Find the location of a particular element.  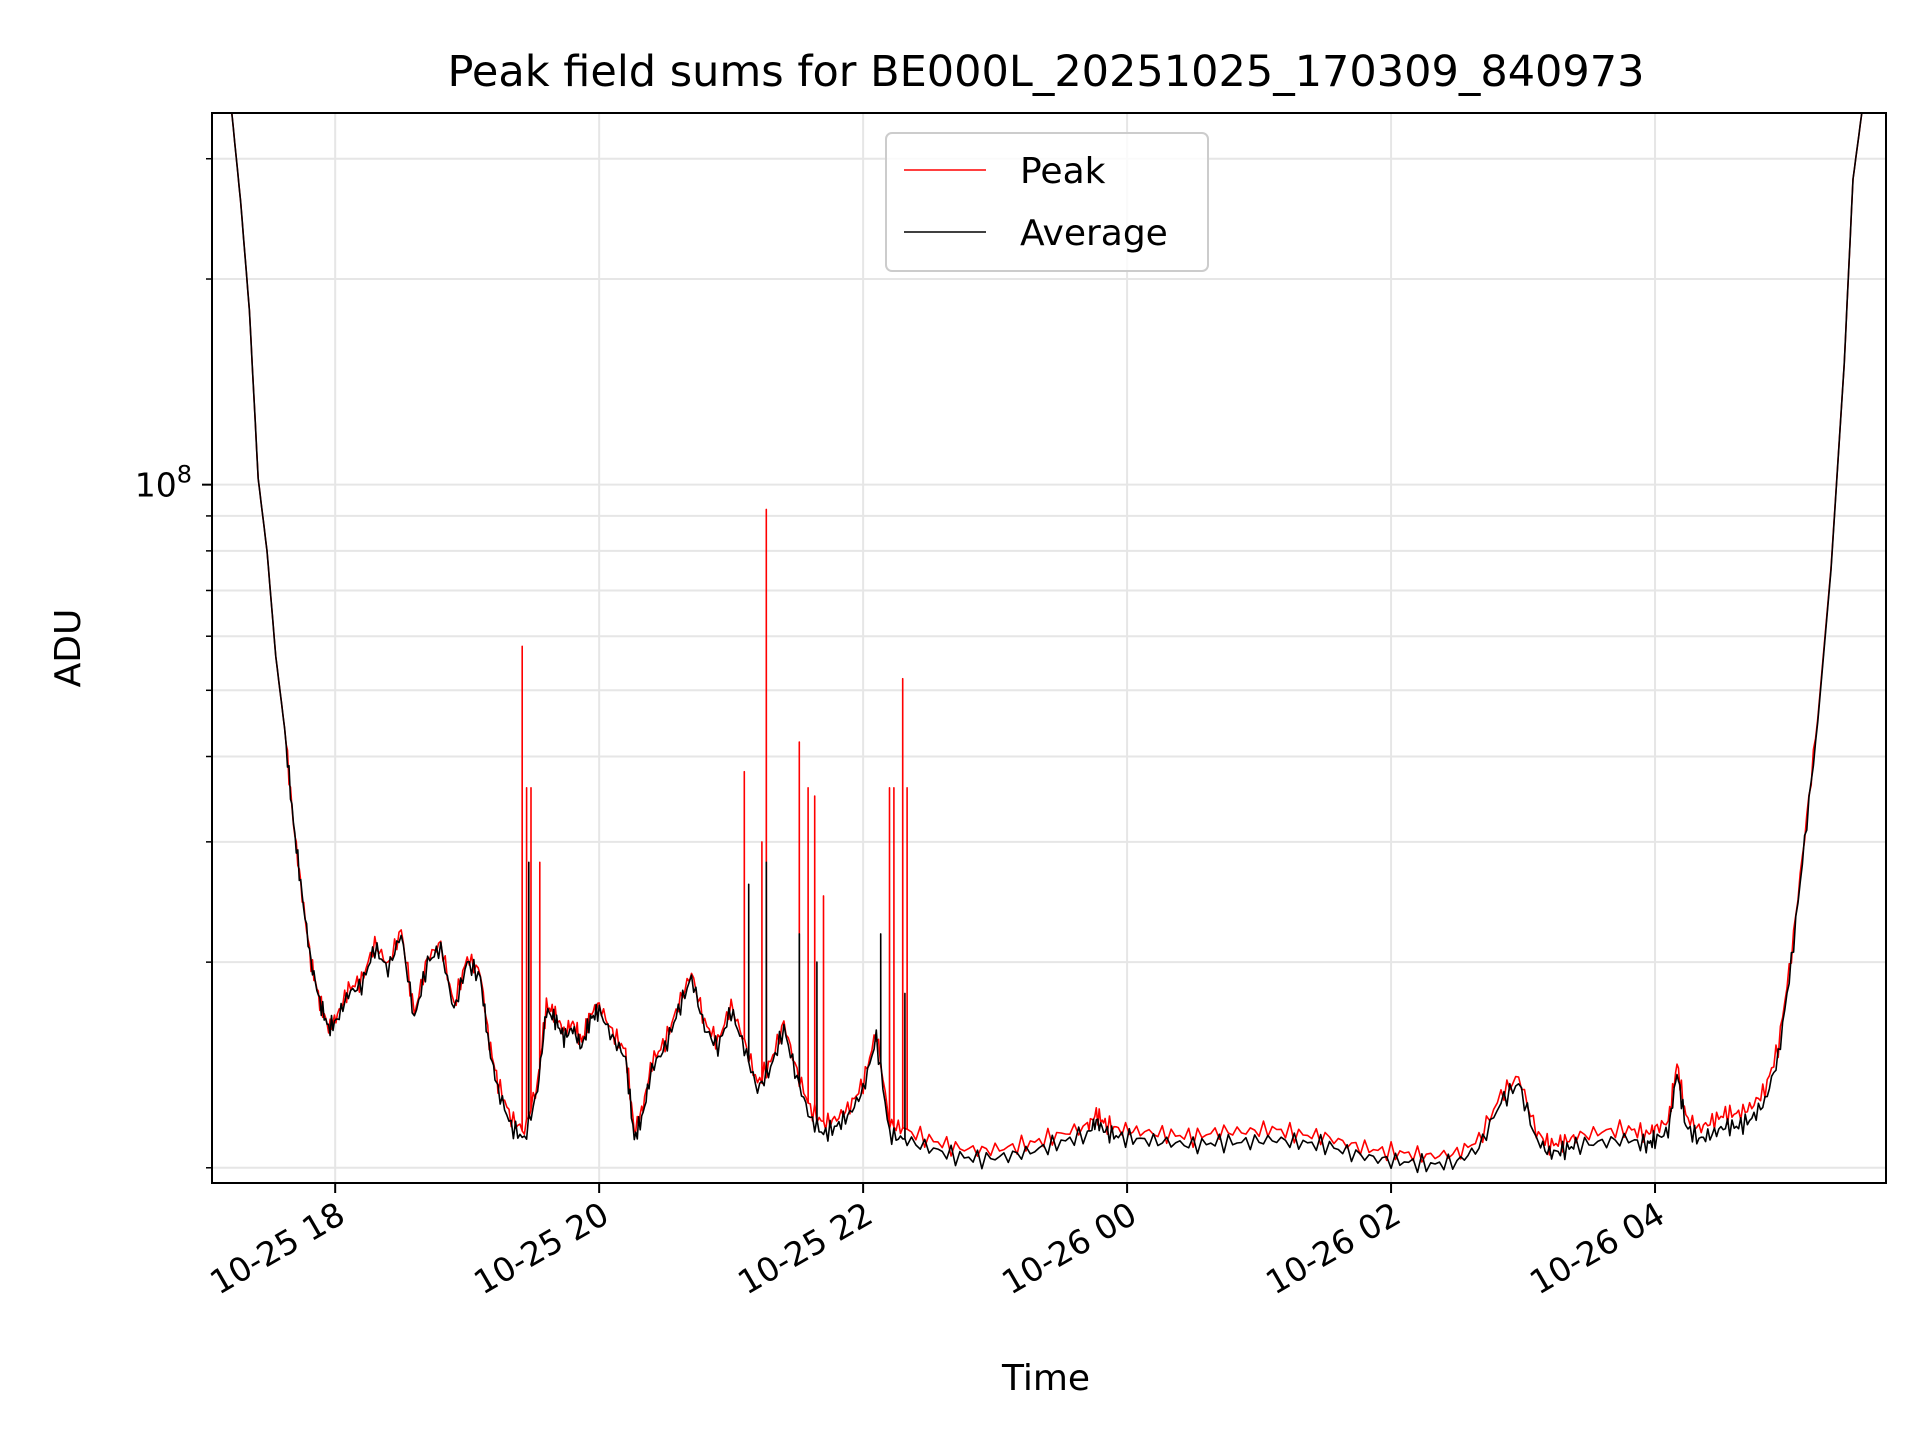

y-tick-label: 108 is located at coordinates (163, 483).